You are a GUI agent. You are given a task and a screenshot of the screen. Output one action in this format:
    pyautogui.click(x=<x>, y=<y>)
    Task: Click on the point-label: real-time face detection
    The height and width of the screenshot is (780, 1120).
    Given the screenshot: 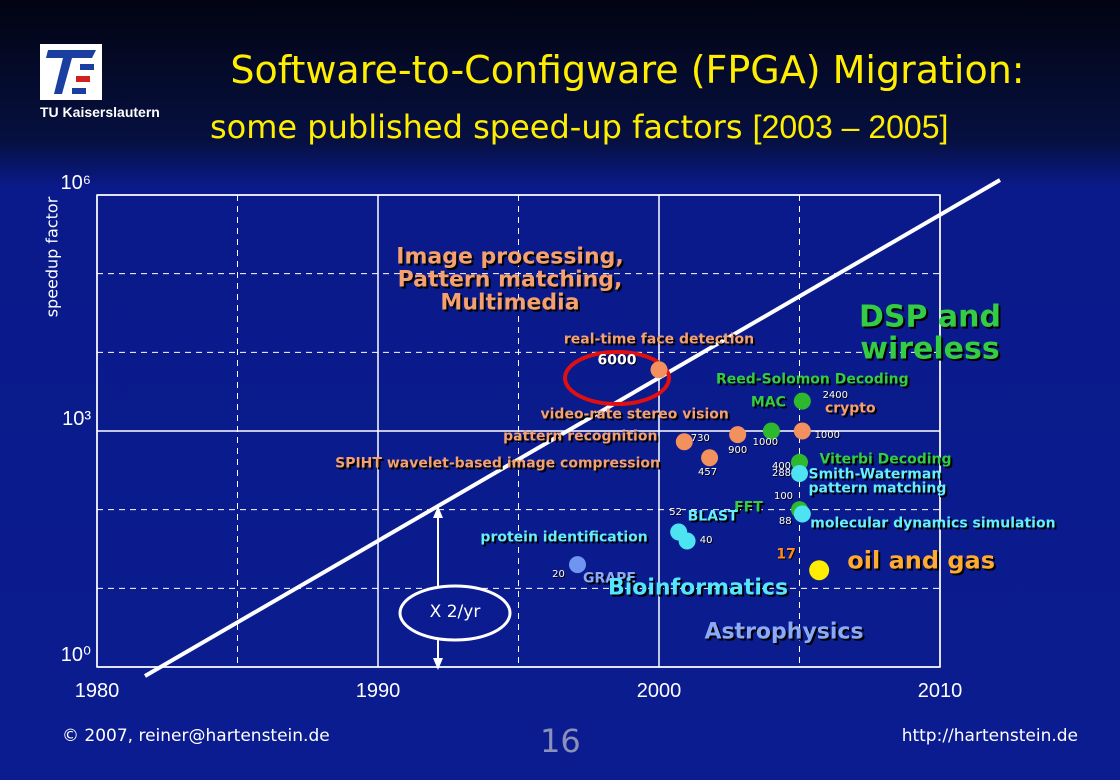 What is the action you would take?
    pyautogui.click(x=659, y=339)
    